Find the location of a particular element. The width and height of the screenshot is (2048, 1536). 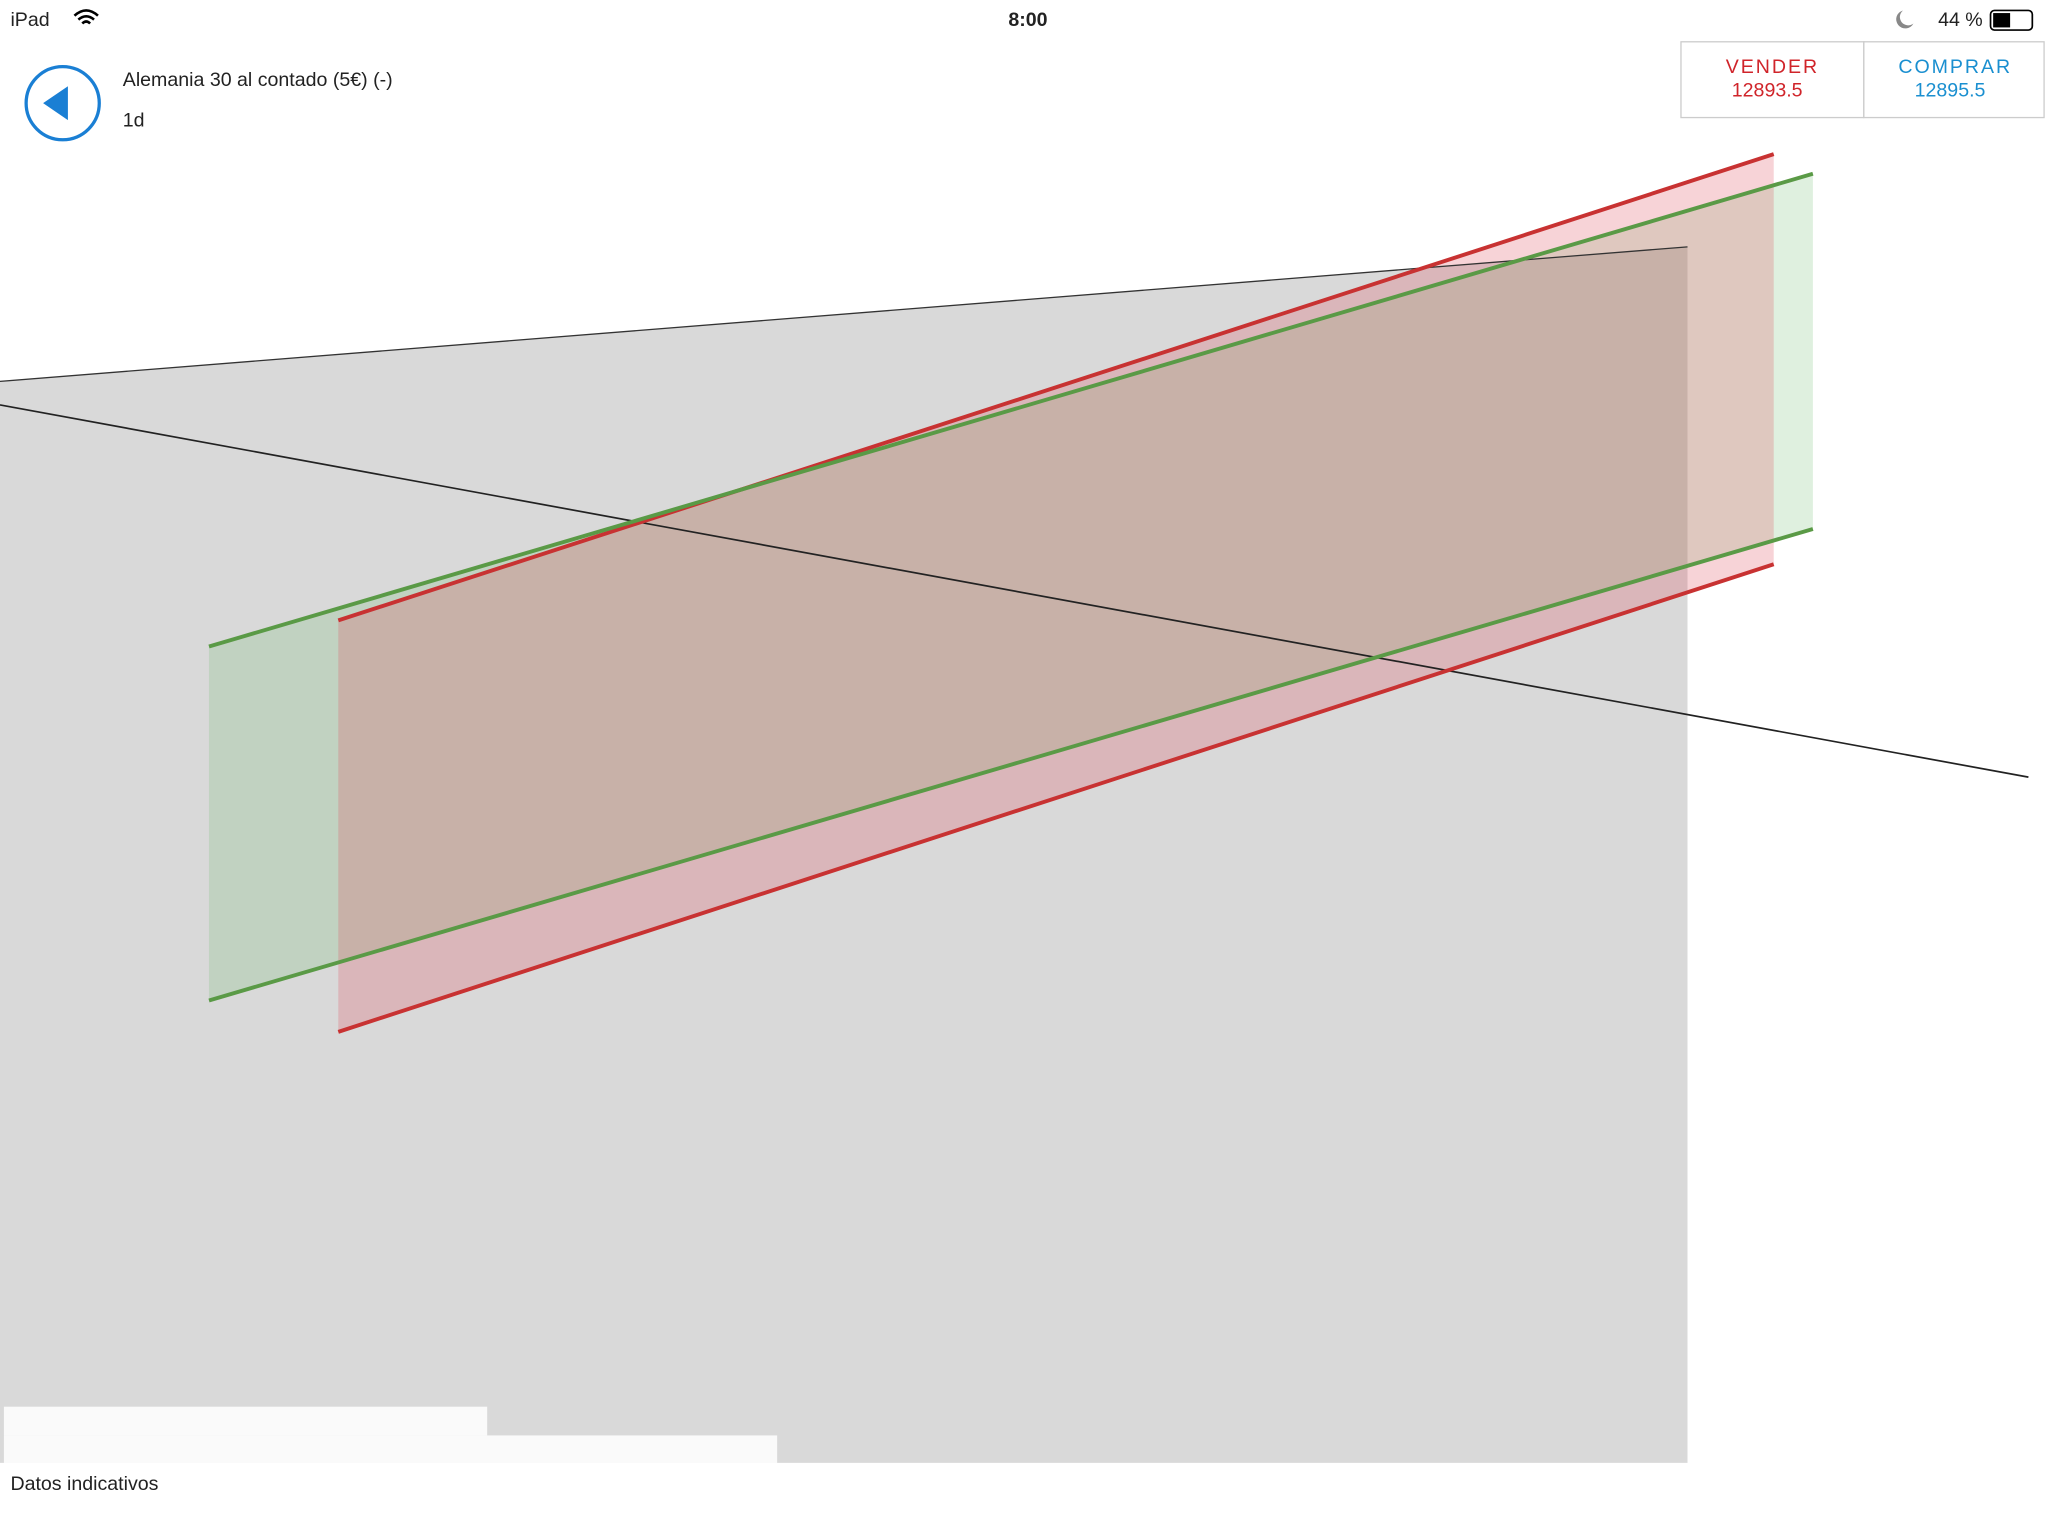

note: Datos indicativos is located at coordinates (84, 1484).